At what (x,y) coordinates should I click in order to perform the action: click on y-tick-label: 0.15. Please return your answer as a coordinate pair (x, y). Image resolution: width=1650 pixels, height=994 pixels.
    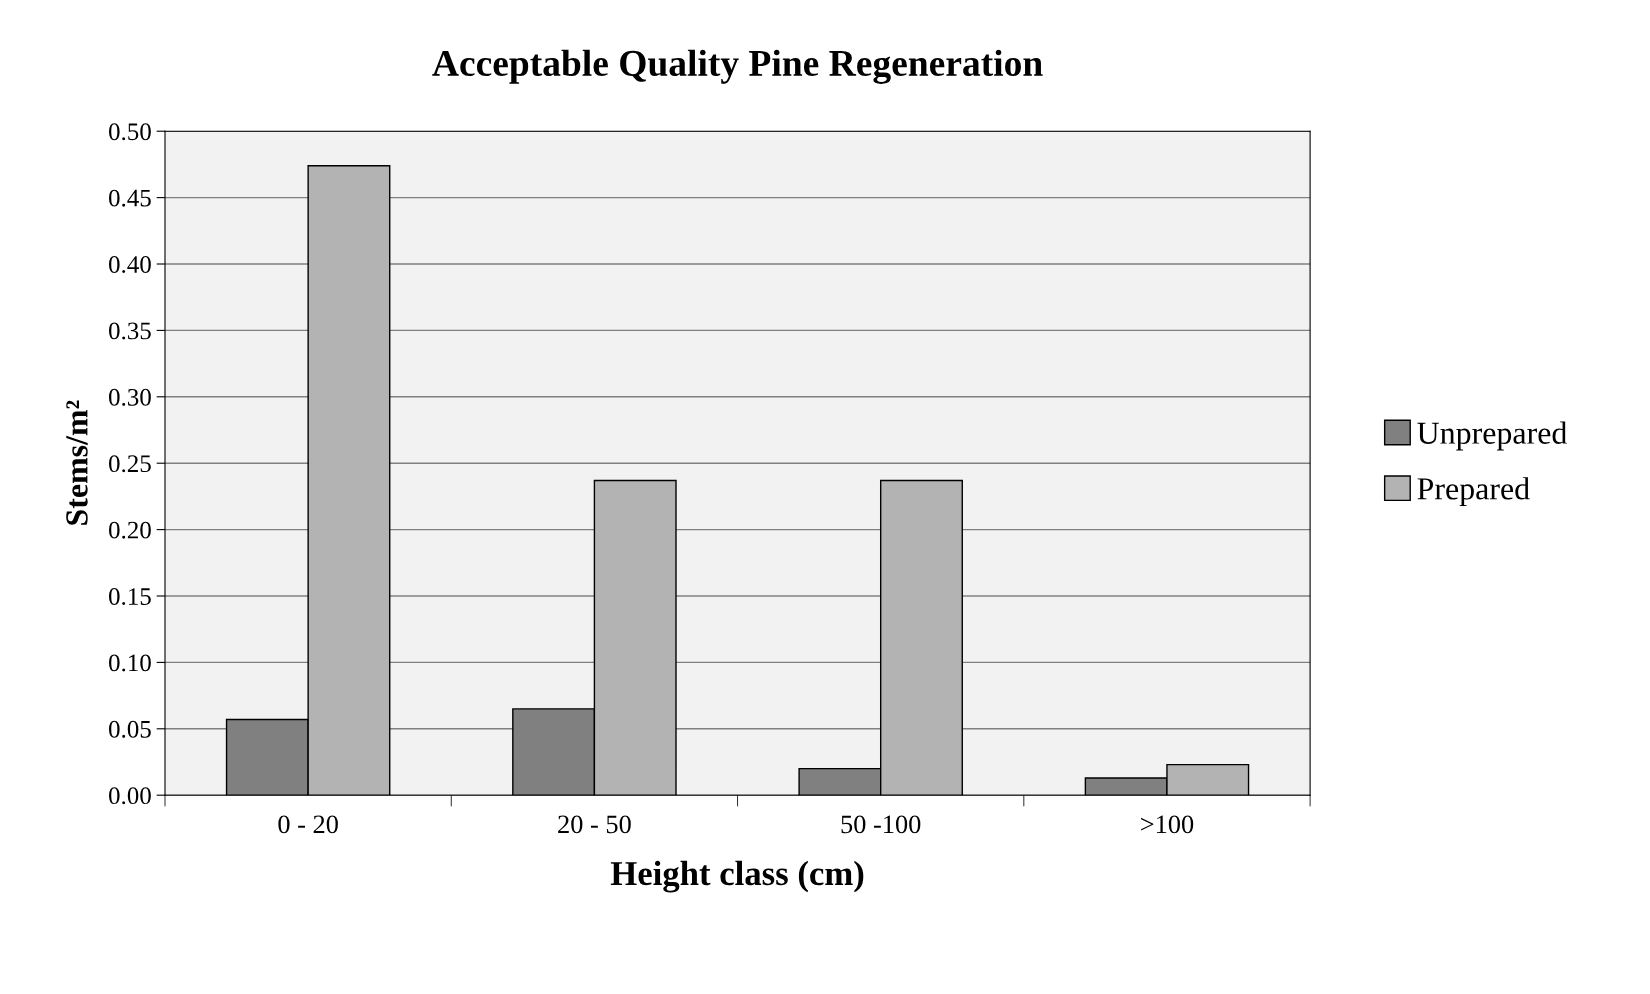
    Looking at the image, I should click on (130, 597).